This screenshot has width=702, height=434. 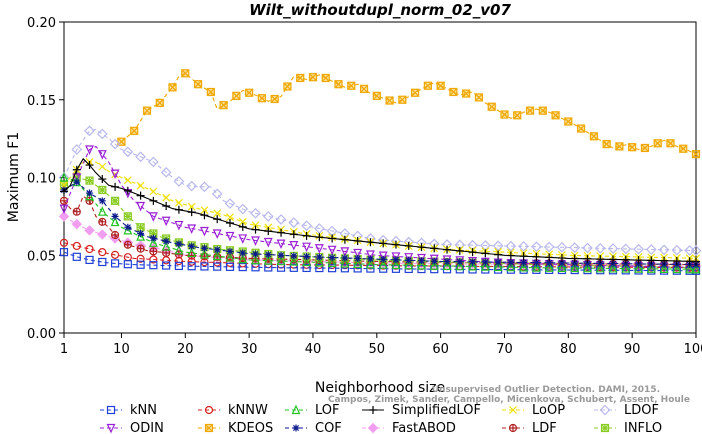 I want to click on y-tick-label: 0.05, so click(x=41, y=256).